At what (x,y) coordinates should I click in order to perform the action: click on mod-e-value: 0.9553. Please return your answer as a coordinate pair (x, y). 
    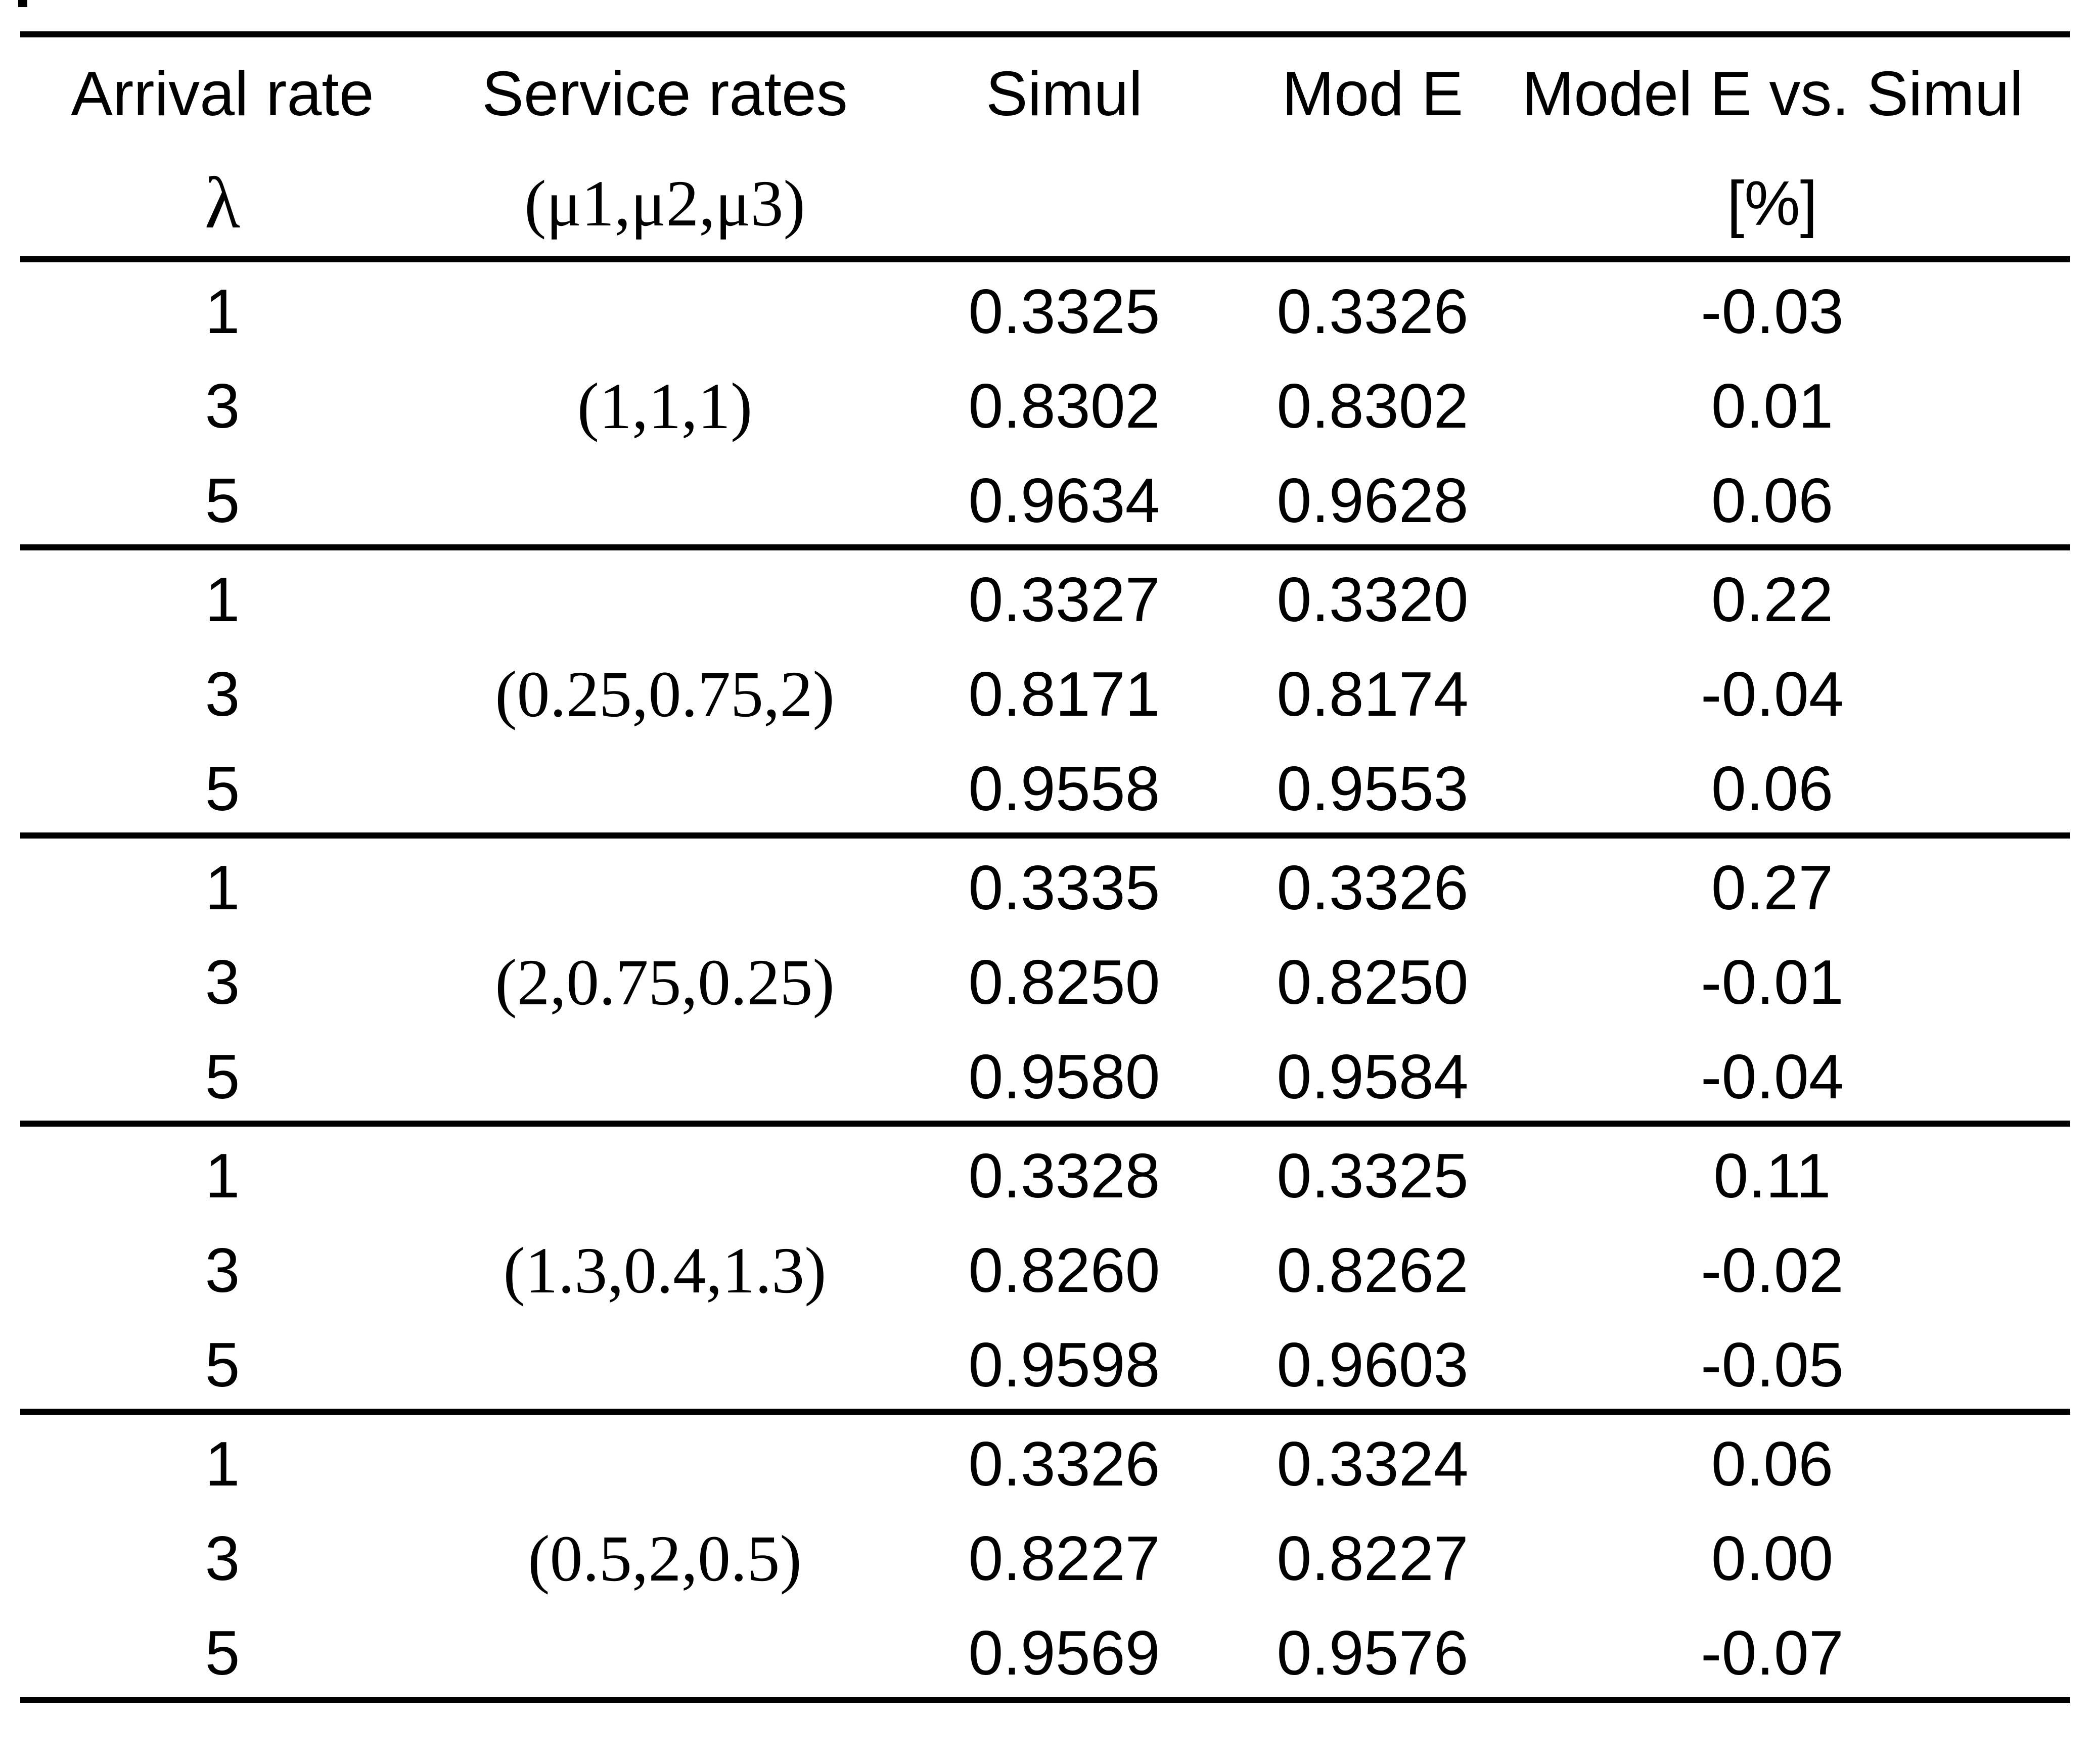
    Looking at the image, I should click on (1373, 789).